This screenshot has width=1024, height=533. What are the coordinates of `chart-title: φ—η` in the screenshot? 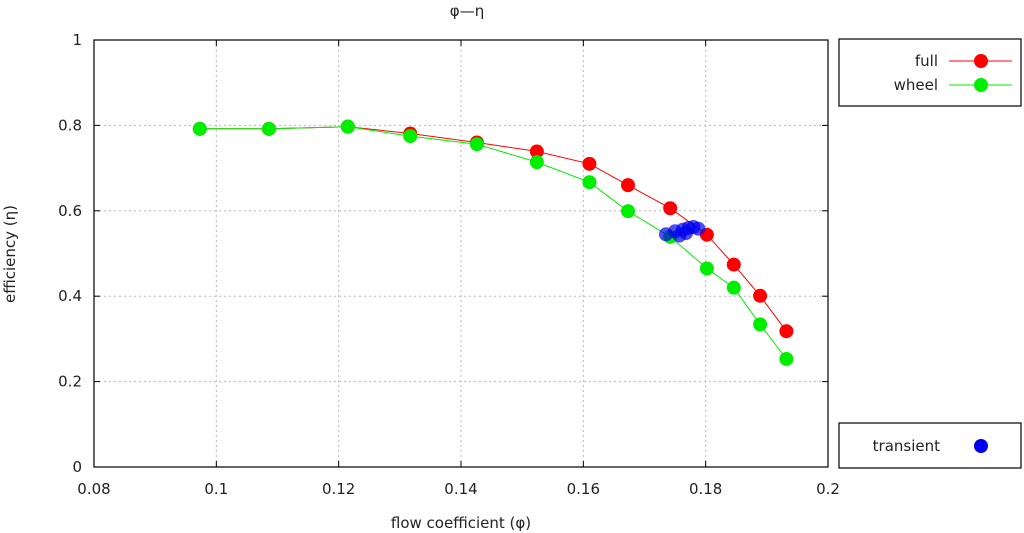 It's located at (467, 11).